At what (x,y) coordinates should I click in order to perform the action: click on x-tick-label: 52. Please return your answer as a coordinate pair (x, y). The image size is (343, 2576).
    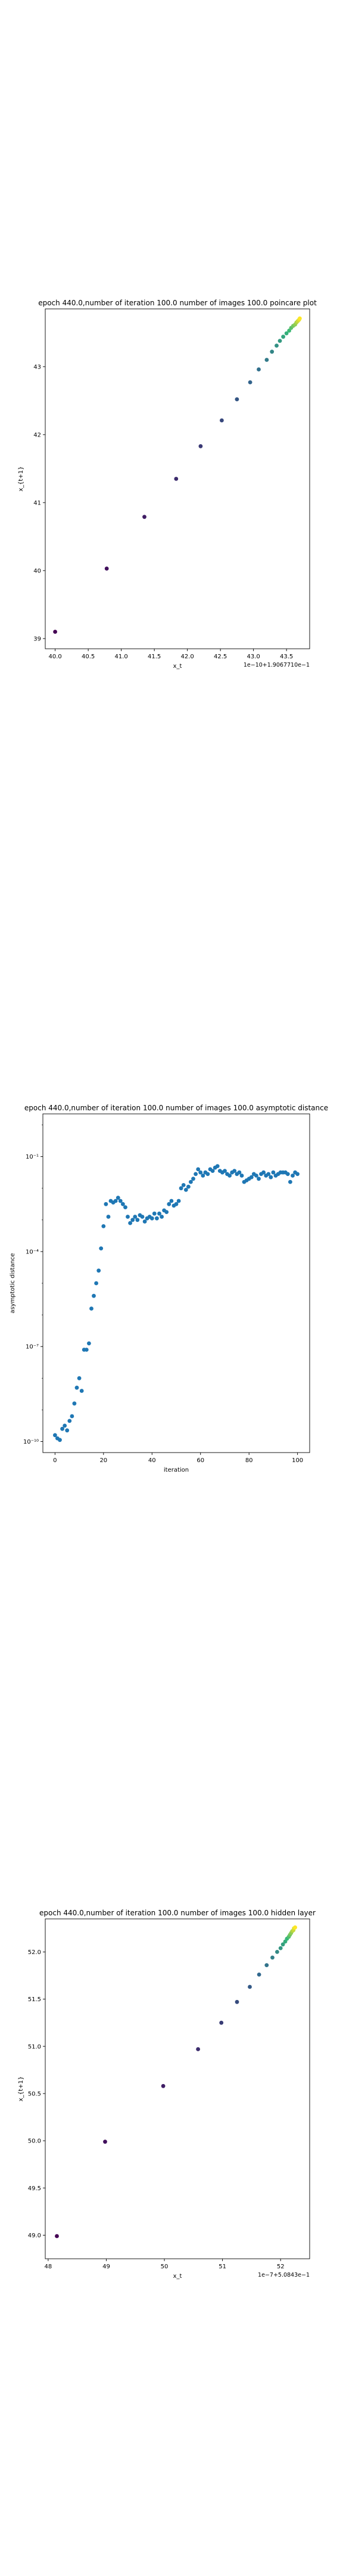
    Looking at the image, I should click on (281, 2267).